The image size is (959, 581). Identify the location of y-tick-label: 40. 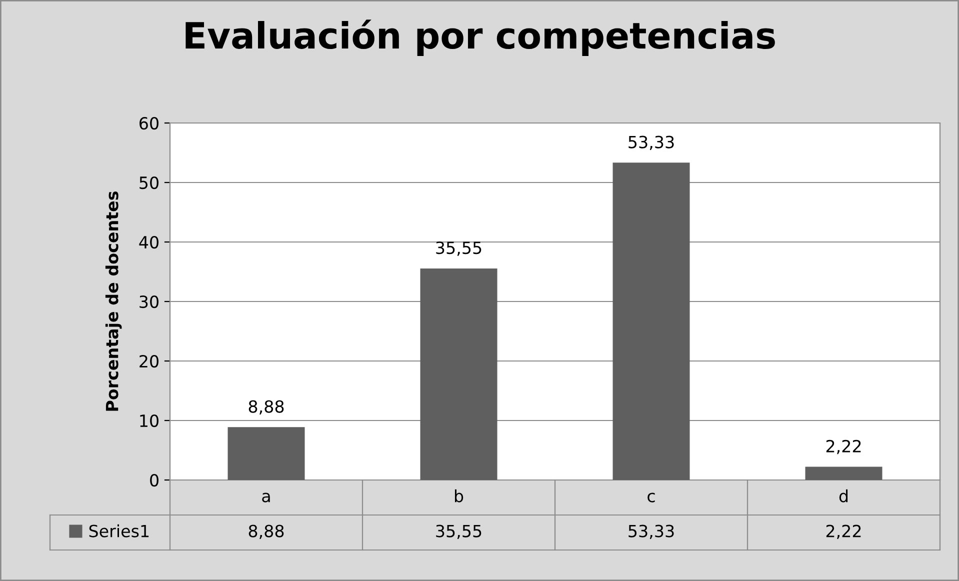
(148, 242).